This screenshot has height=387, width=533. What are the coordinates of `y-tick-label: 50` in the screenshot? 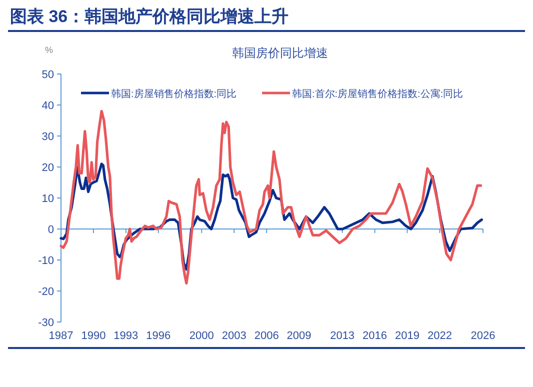 It's located at (48, 75).